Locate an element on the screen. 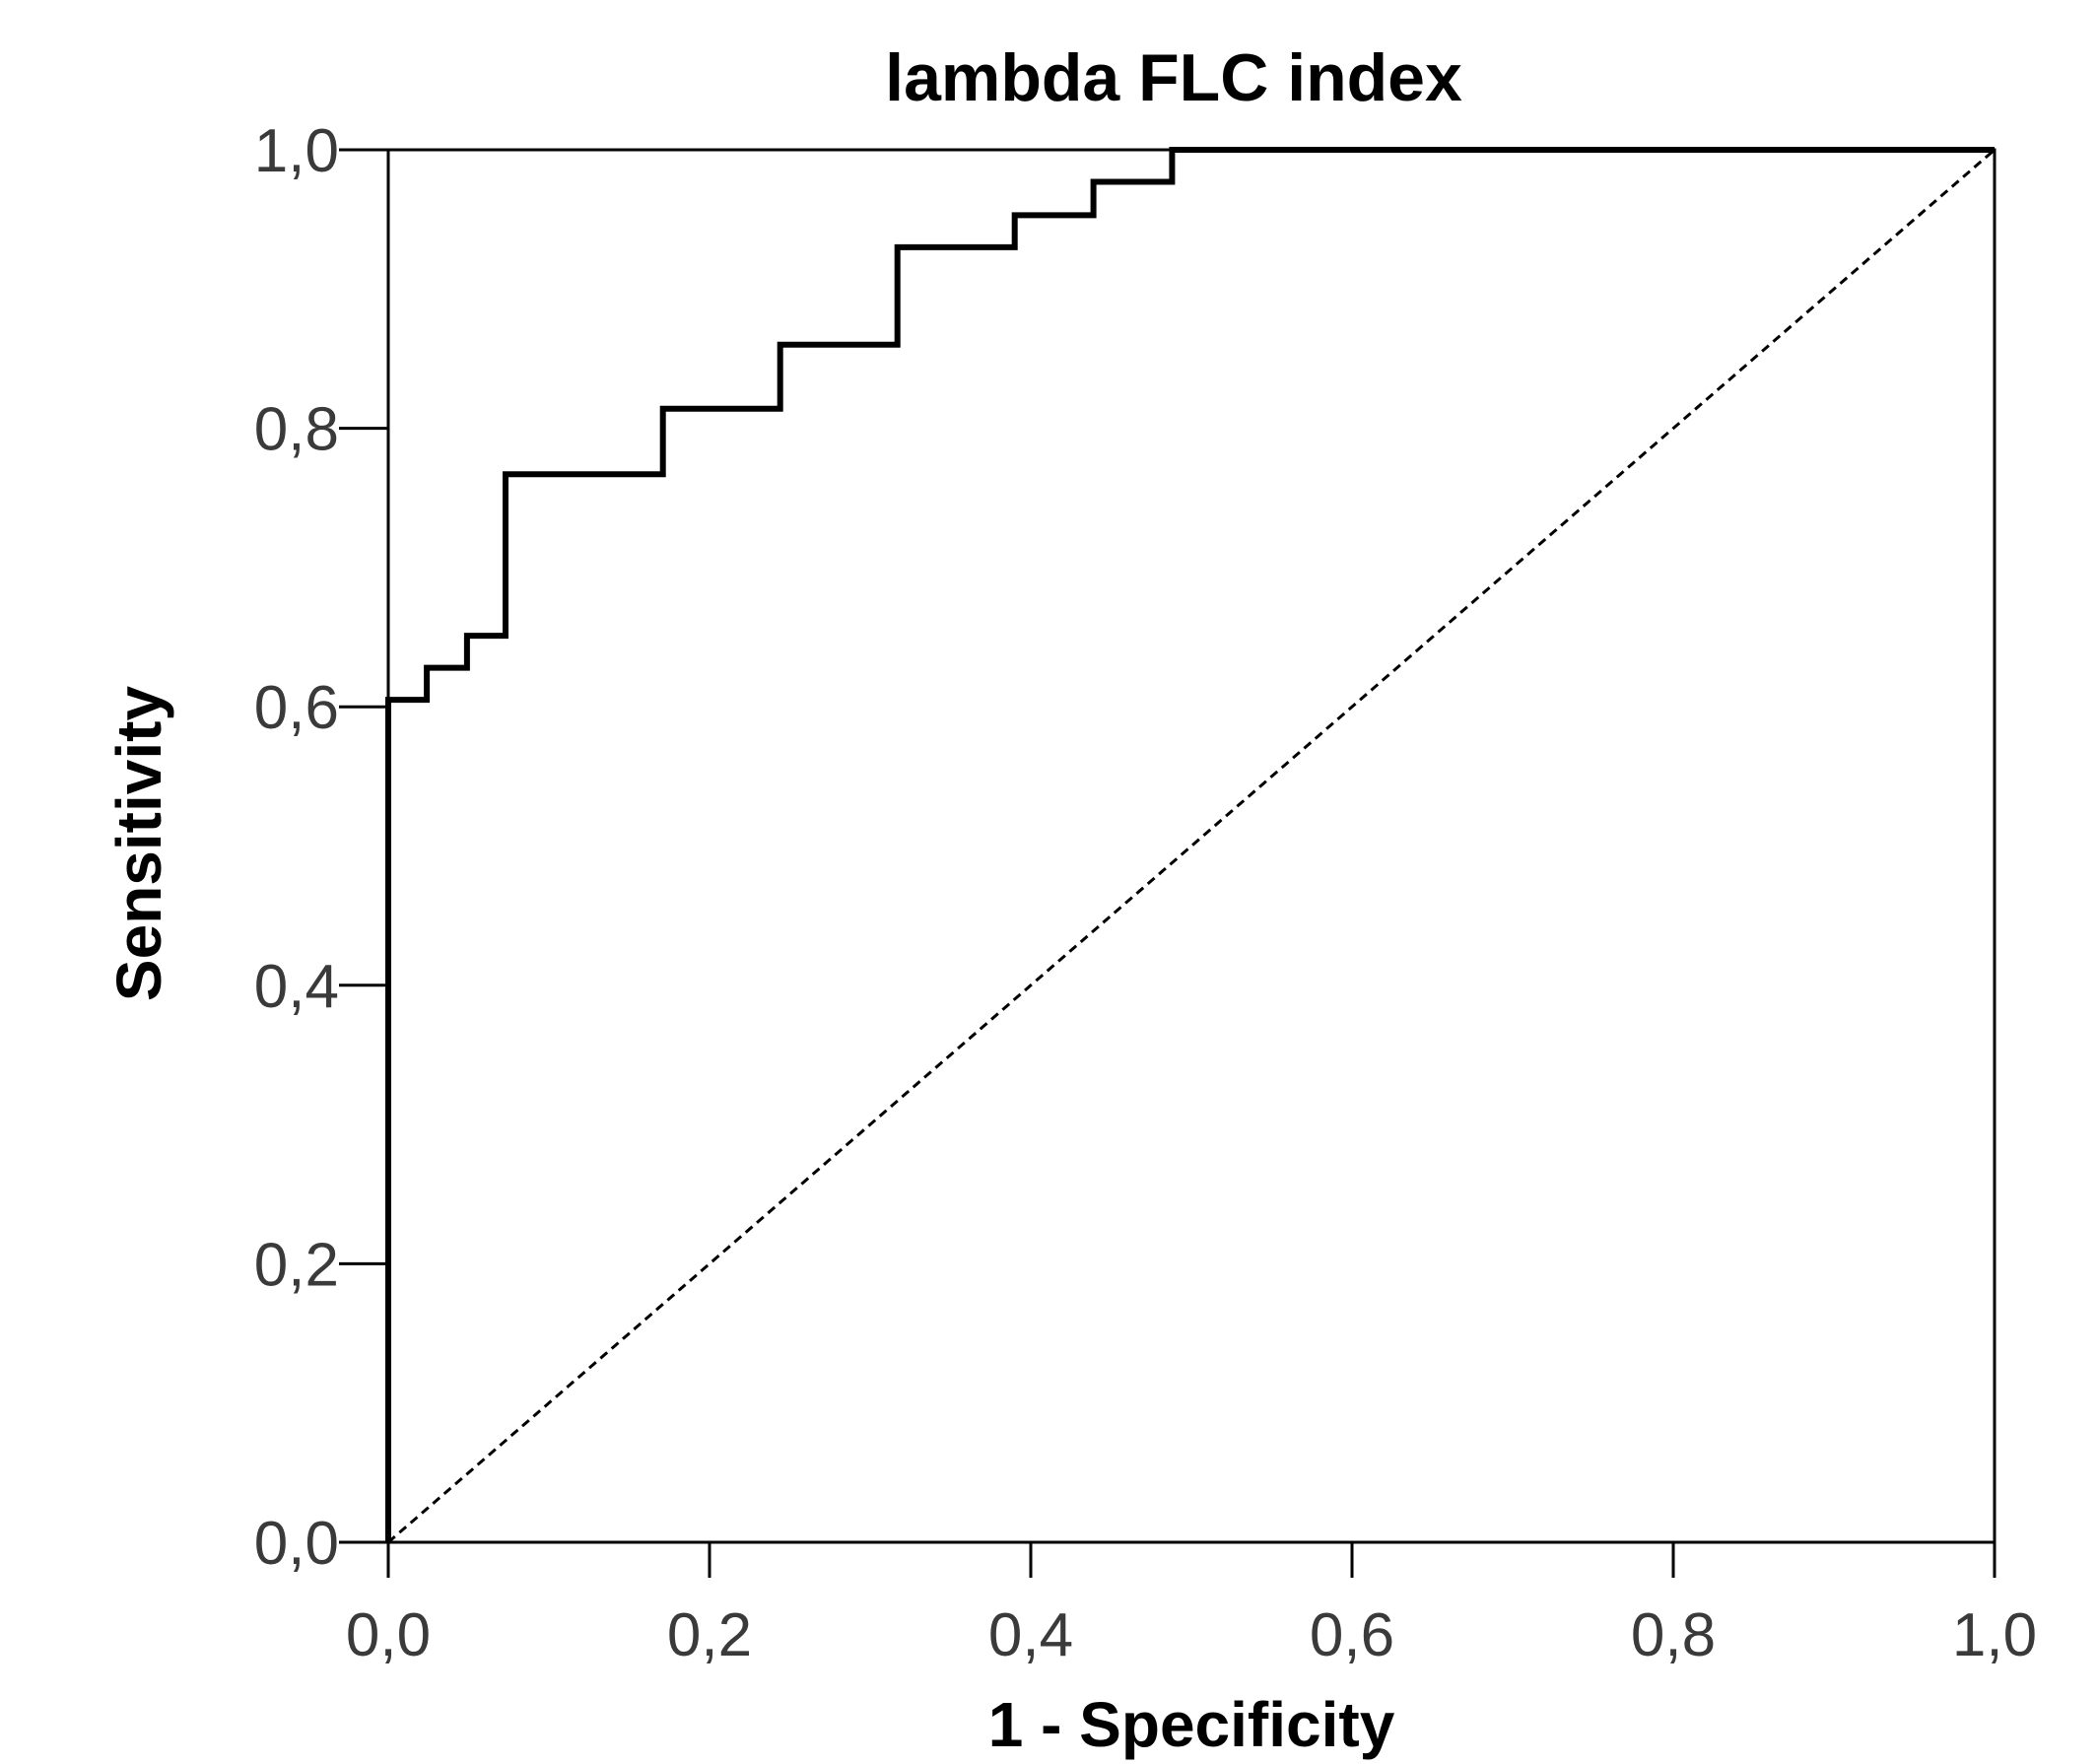  y-tick-label: 0,4 is located at coordinates (296, 987).